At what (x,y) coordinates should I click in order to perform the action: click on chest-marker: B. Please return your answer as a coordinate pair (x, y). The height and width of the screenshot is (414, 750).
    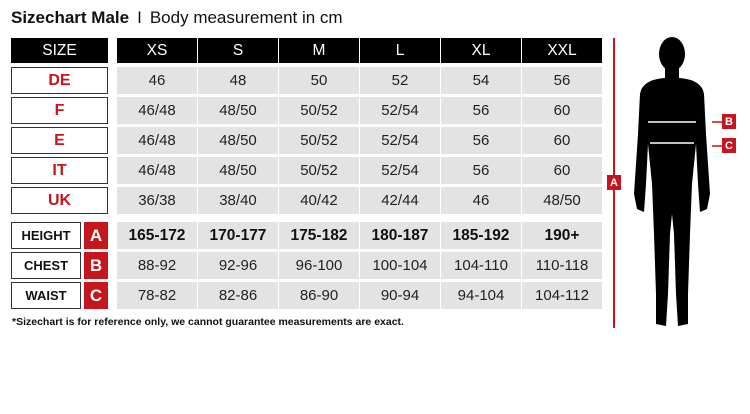
    Looking at the image, I should click on (729, 121).